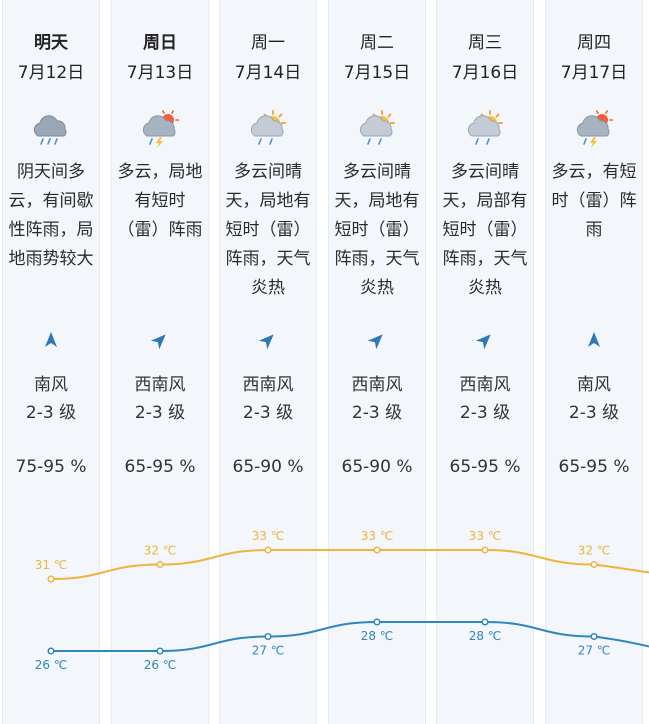 The height and width of the screenshot is (724, 649). Describe the element at coordinates (594, 73) in the screenshot. I see `date-label: 7月17日` at that location.